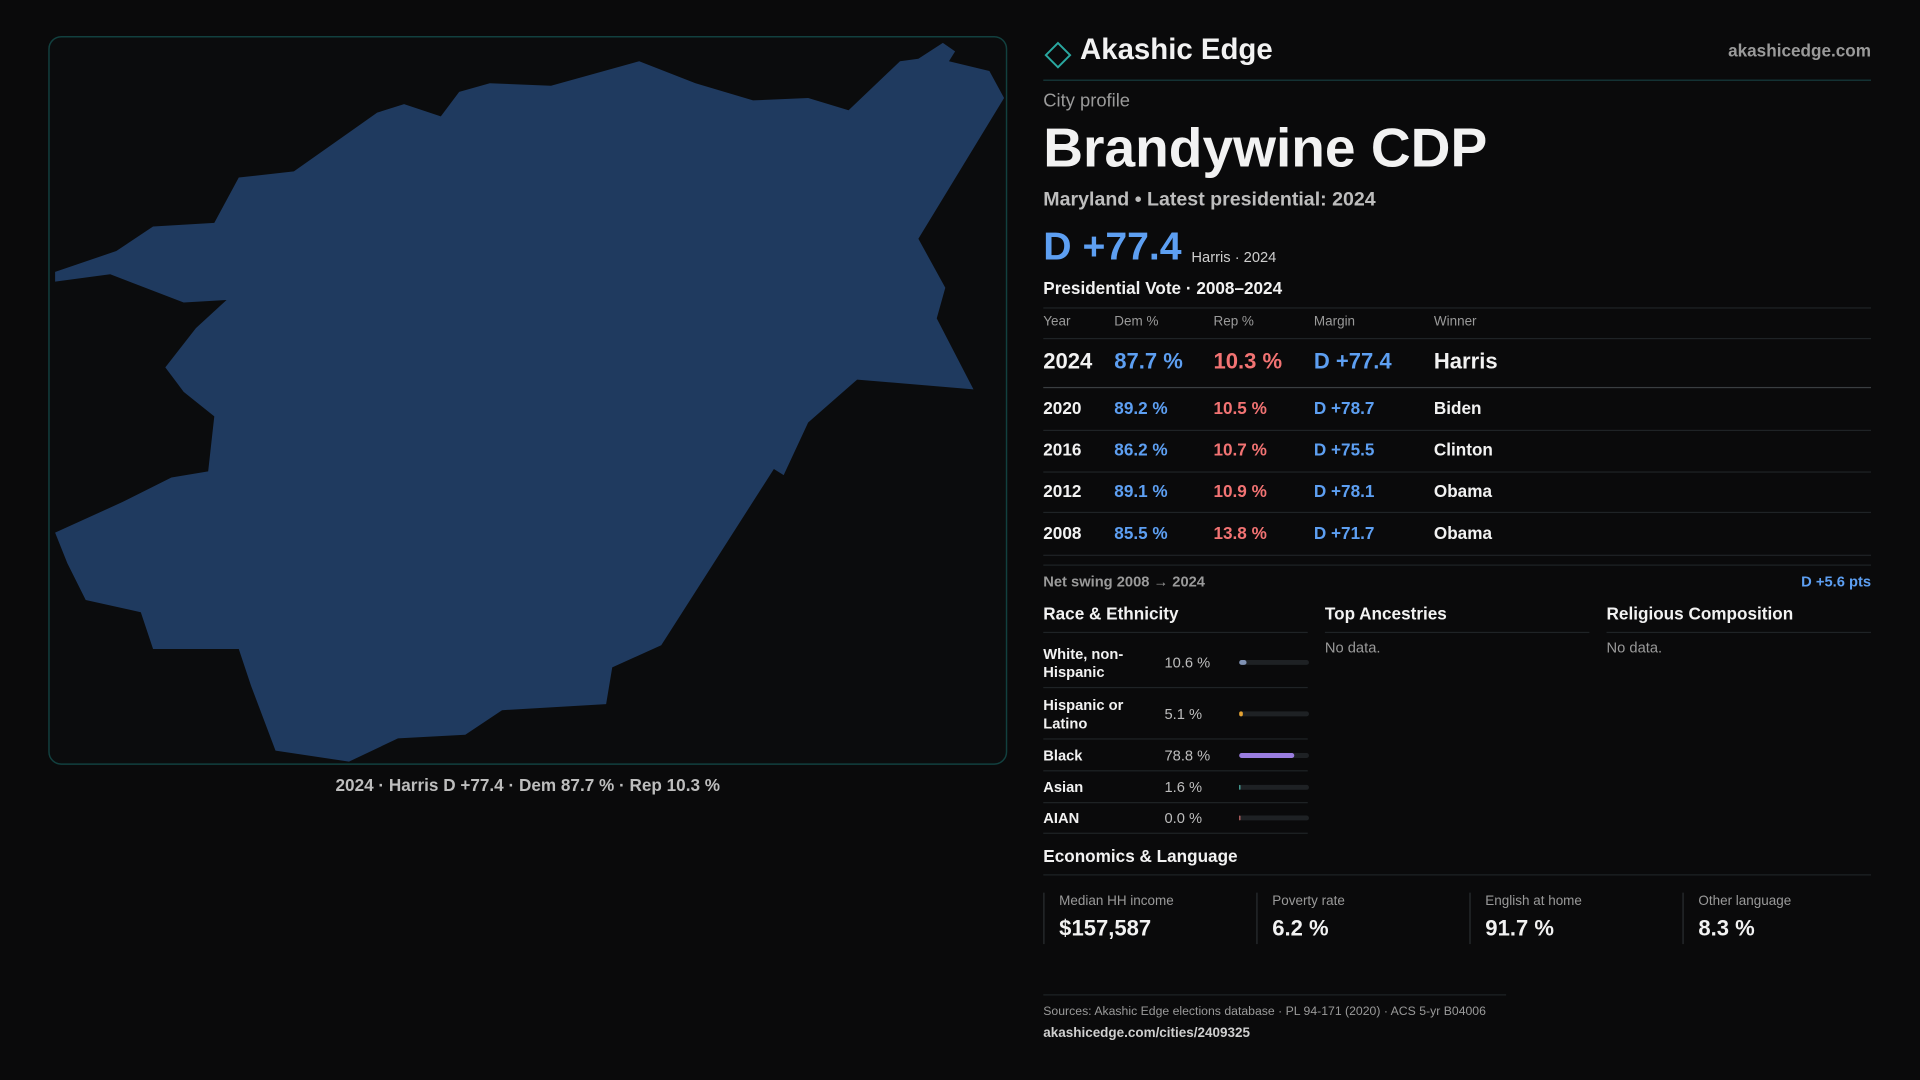 Image resolution: width=1920 pixels, height=1080 pixels. What do you see at coordinates (1209, 200) in the screenshot?
I see `subtitle: Maryland • Latest presidential: 2024` at bounding box center [1209, 200].